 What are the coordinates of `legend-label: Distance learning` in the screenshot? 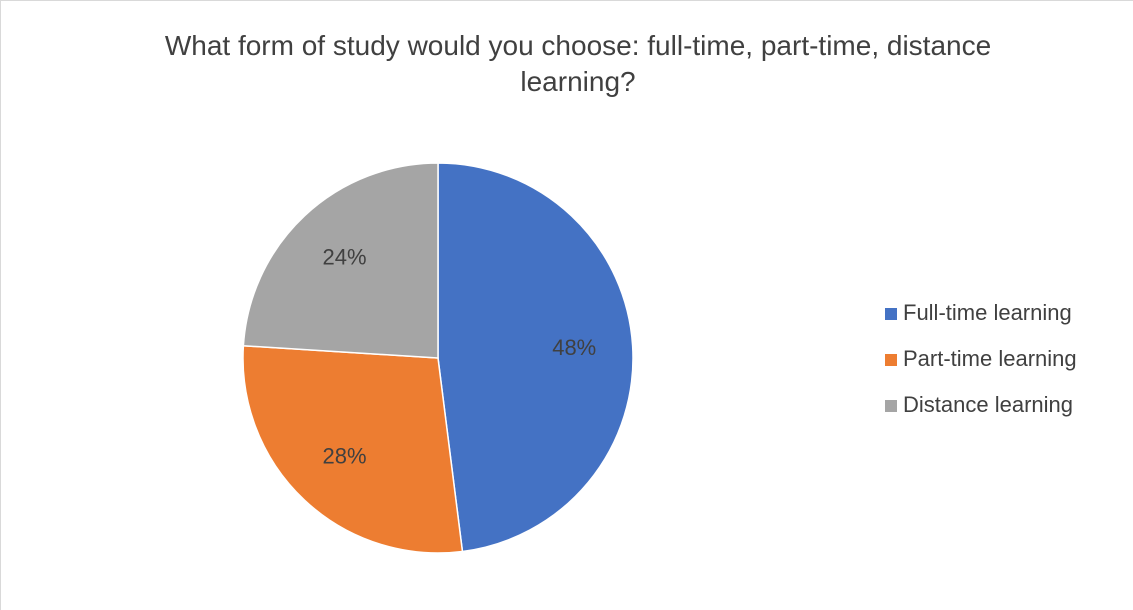 It's located at (988, 404).